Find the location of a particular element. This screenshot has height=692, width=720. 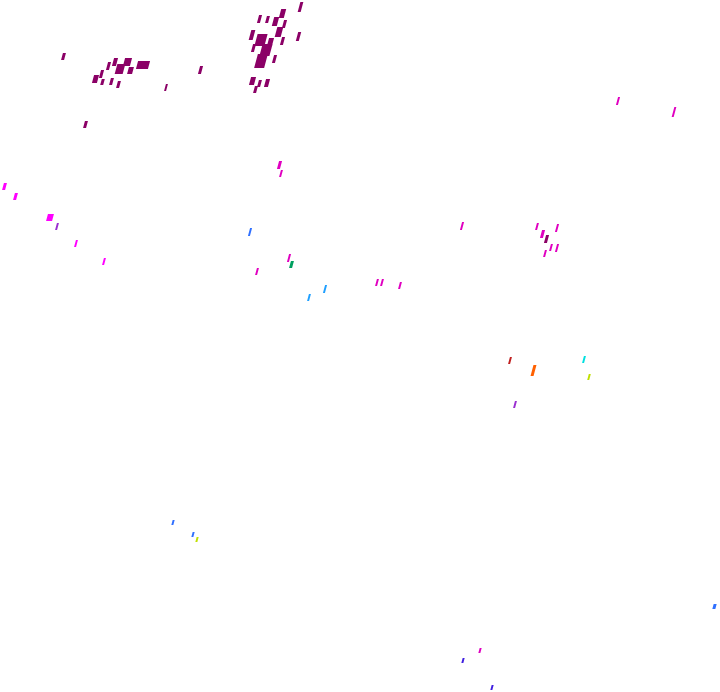

mark-green is located at coordinates (291, 264).